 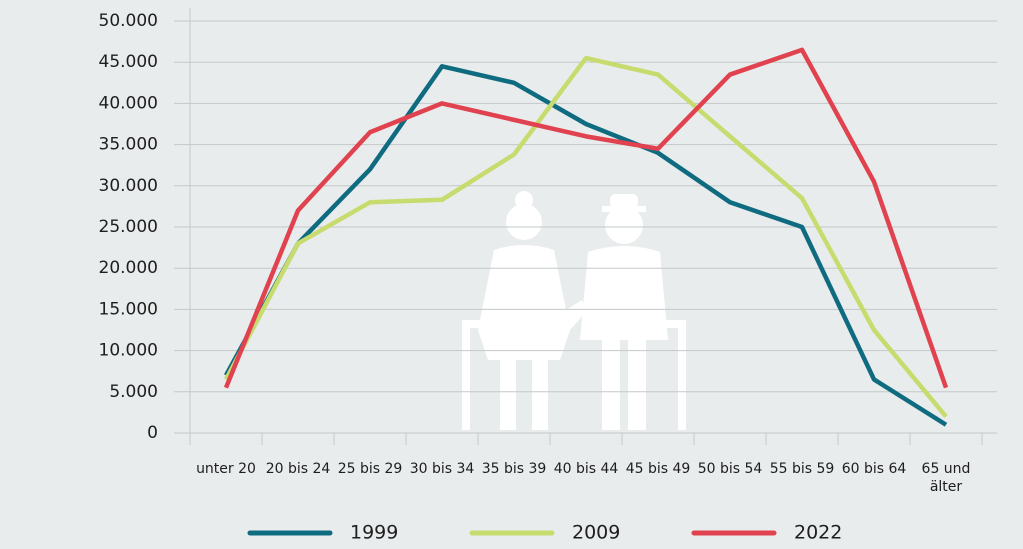 I want to click on x-tick-label: 25 bis 29, so click(x=370, y=469).